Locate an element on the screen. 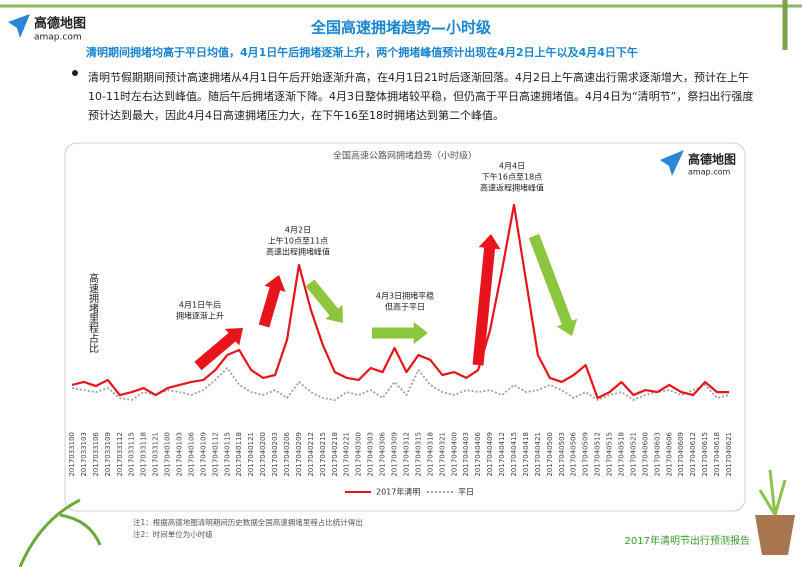 This screenshot has width=802, height=567. x-tick-label: 2017033121 is located at coordinates (156, 454).